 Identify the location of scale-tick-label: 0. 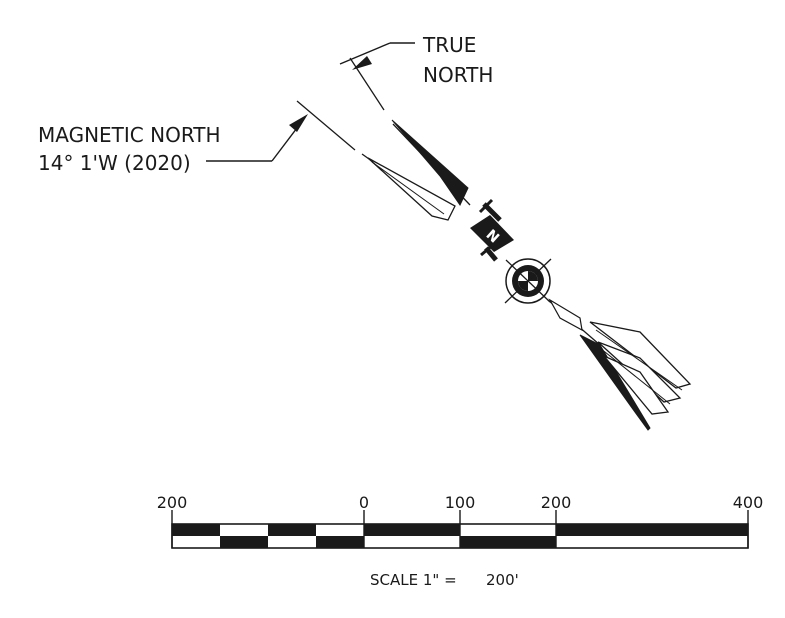
(364, 502).